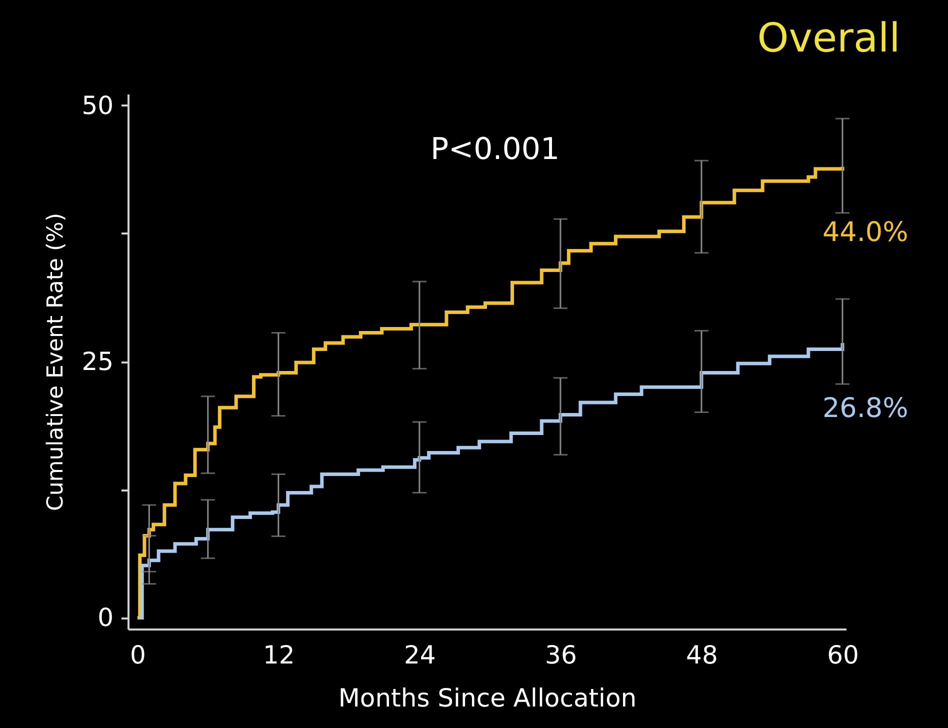 The width and height of the screenshot is (948, 728). Describe the element at coordinates (138, 655) in the screenshot. I see `x-tick-label: 0` at that location.